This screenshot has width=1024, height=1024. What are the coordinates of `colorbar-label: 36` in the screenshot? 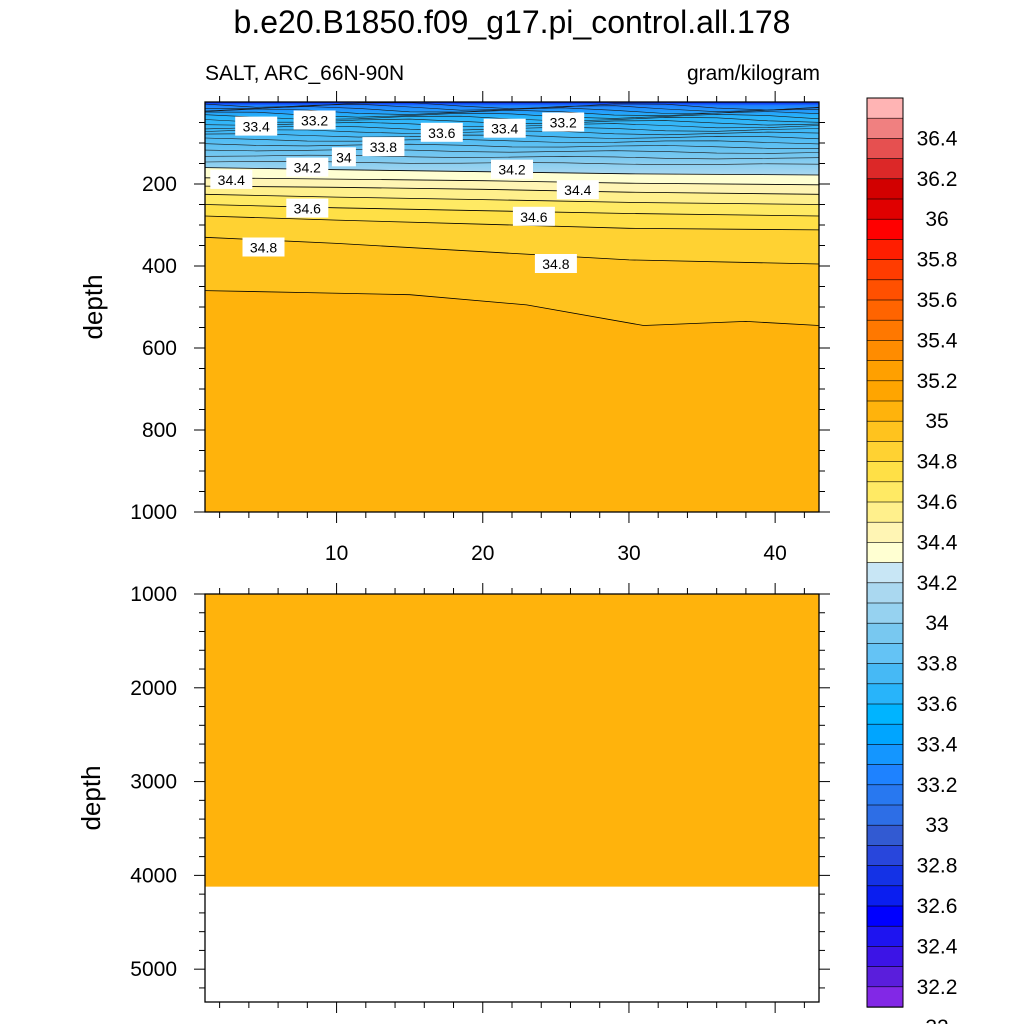 It's located at (936, 219).